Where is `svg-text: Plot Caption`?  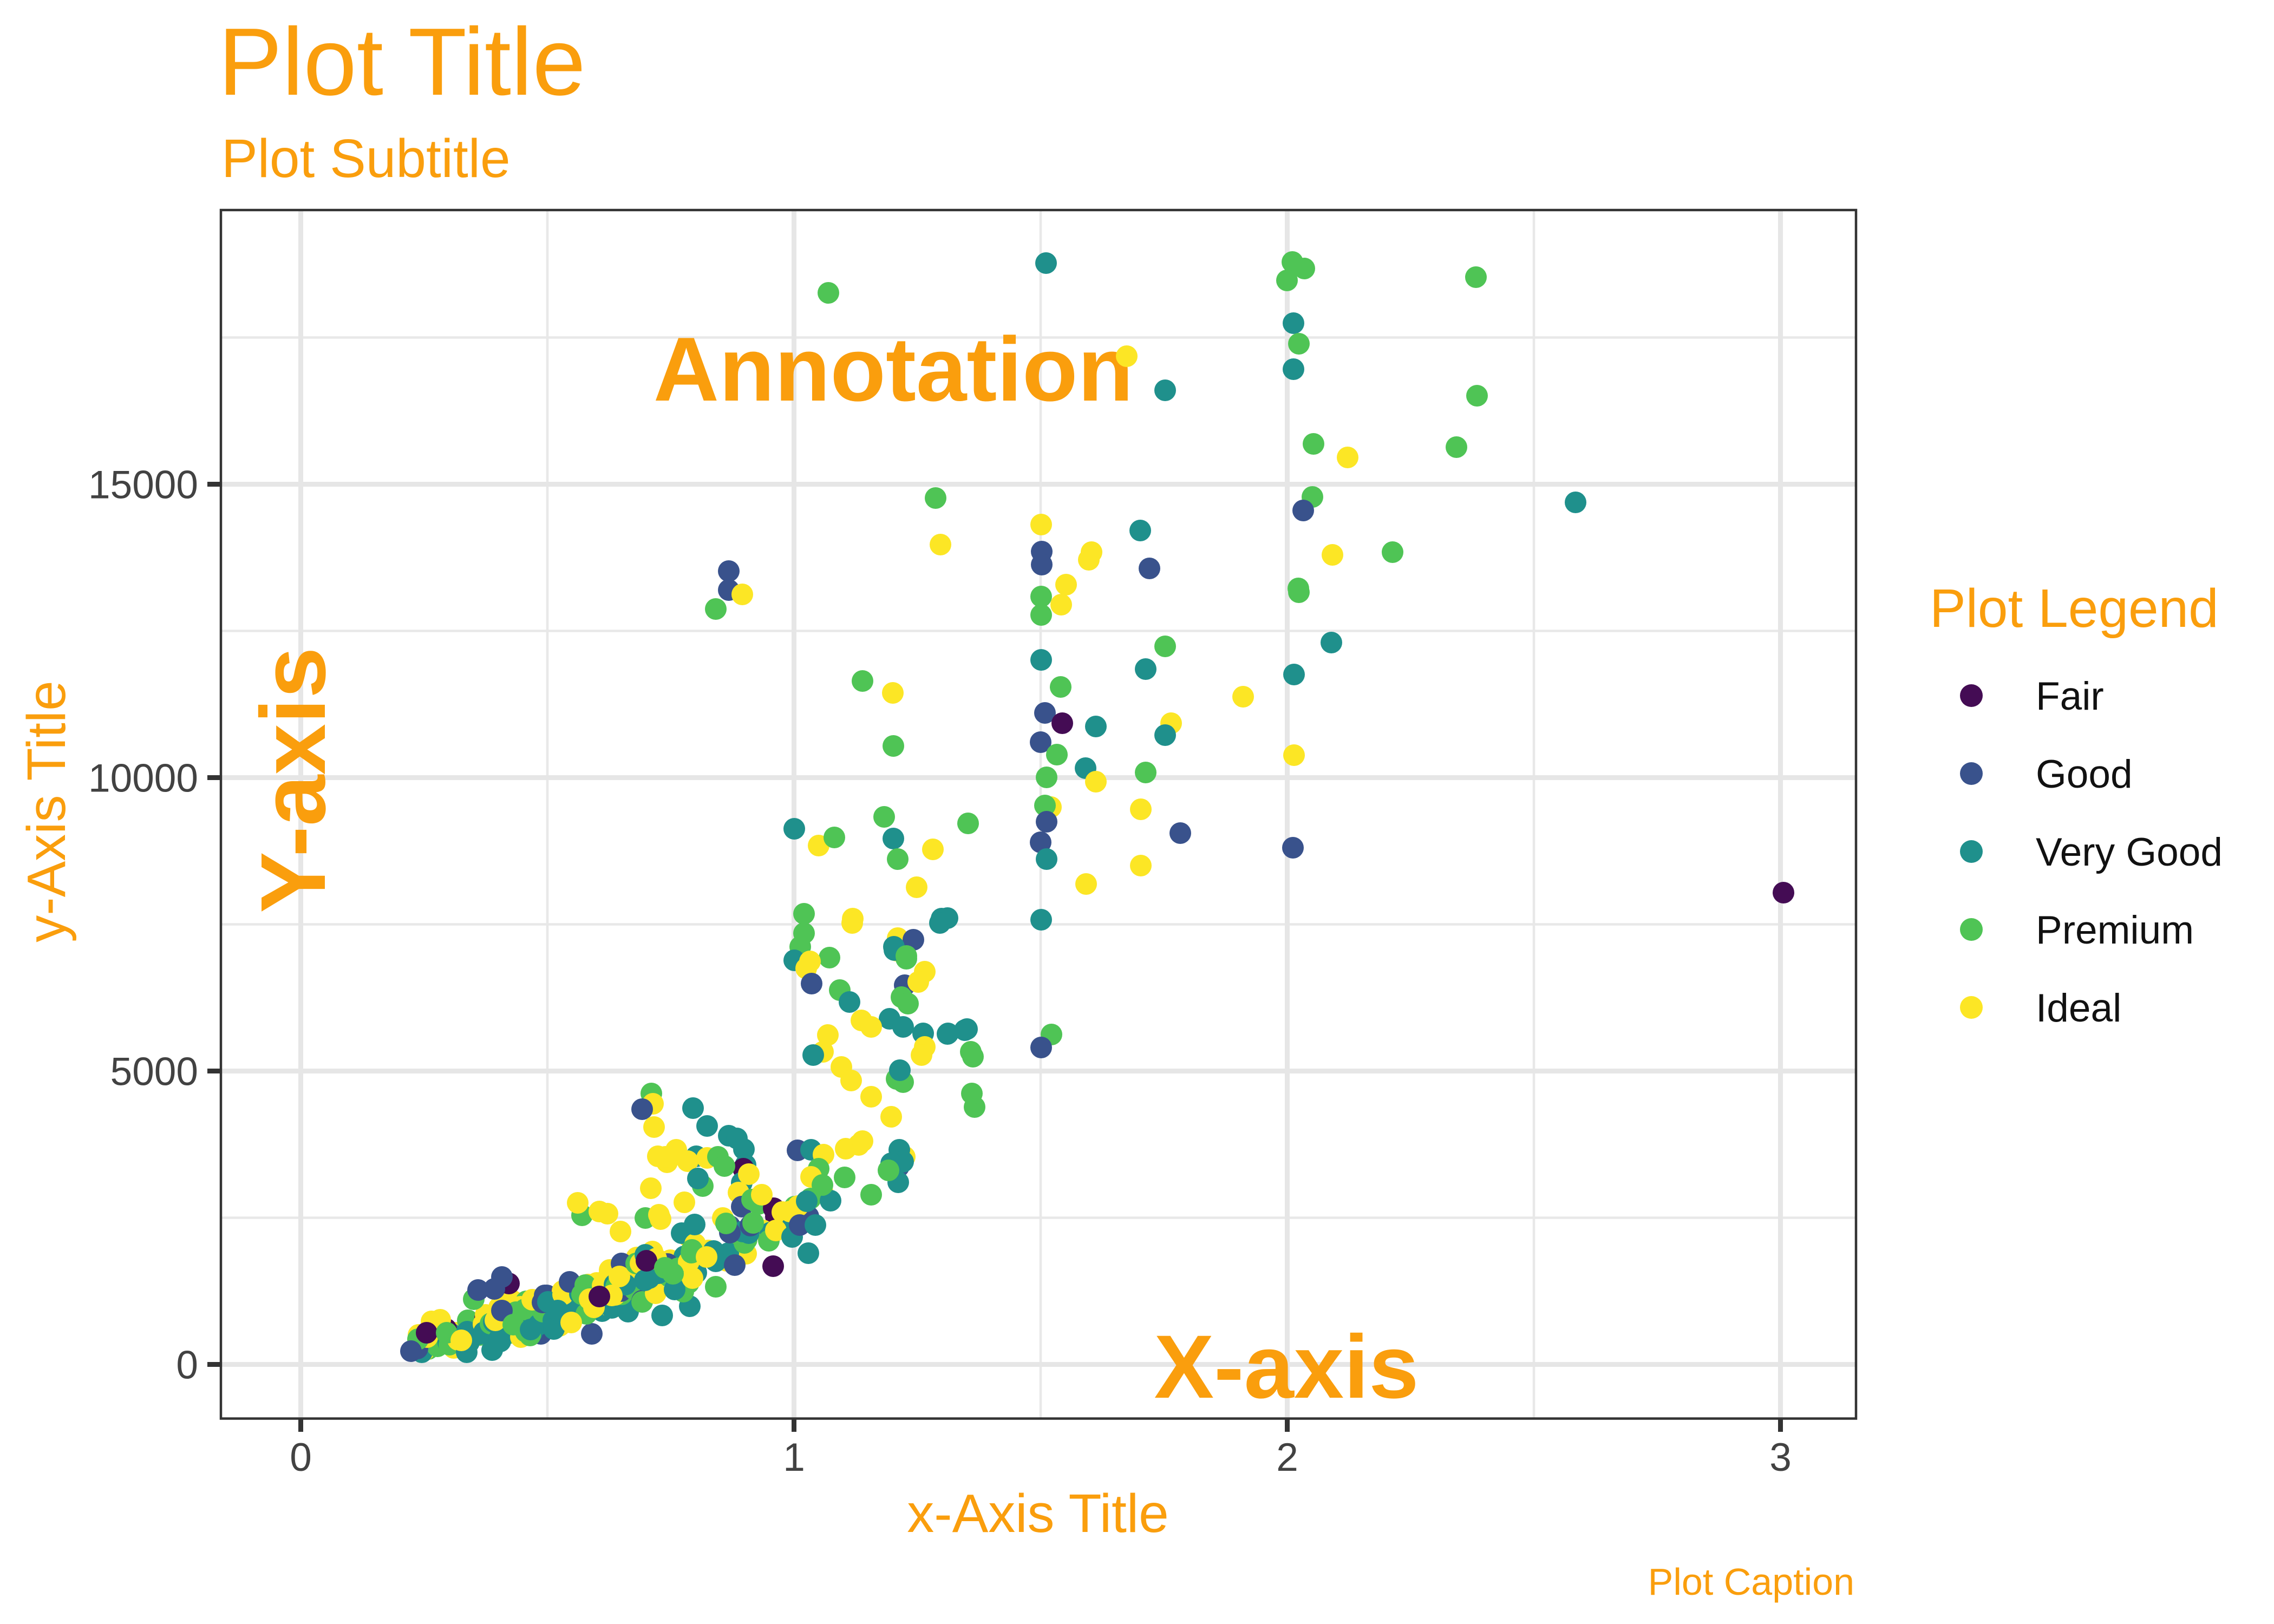
svg-text: Plot Caption is located at coordinates (1751, 1582).